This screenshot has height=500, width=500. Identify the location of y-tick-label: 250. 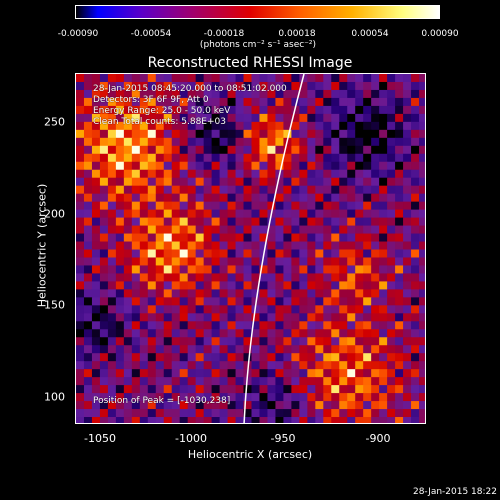
(54, 122).